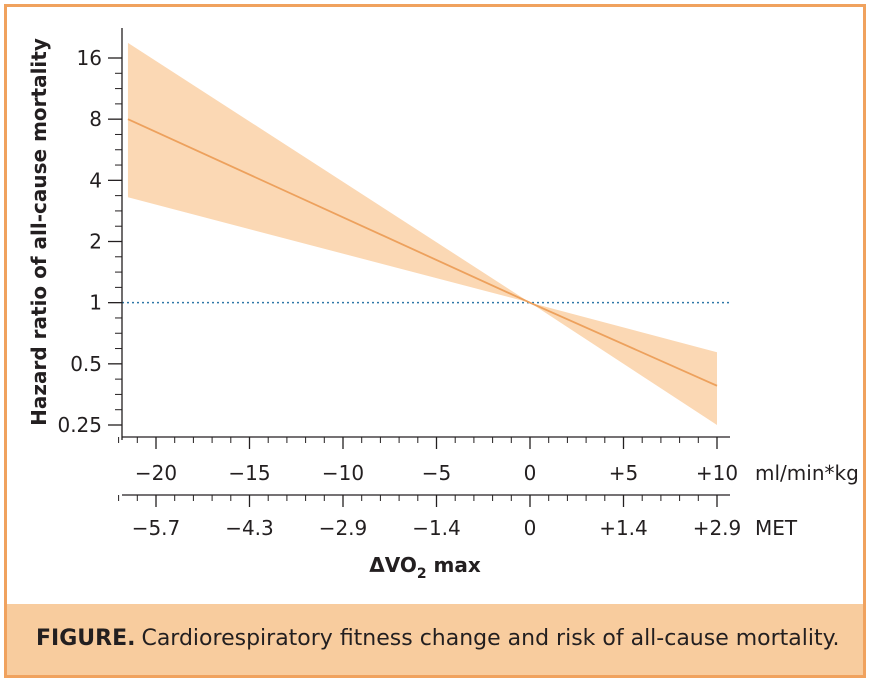 The image size is (874, 686). I want to click on y-tick-label: 1, so click(95, 303).